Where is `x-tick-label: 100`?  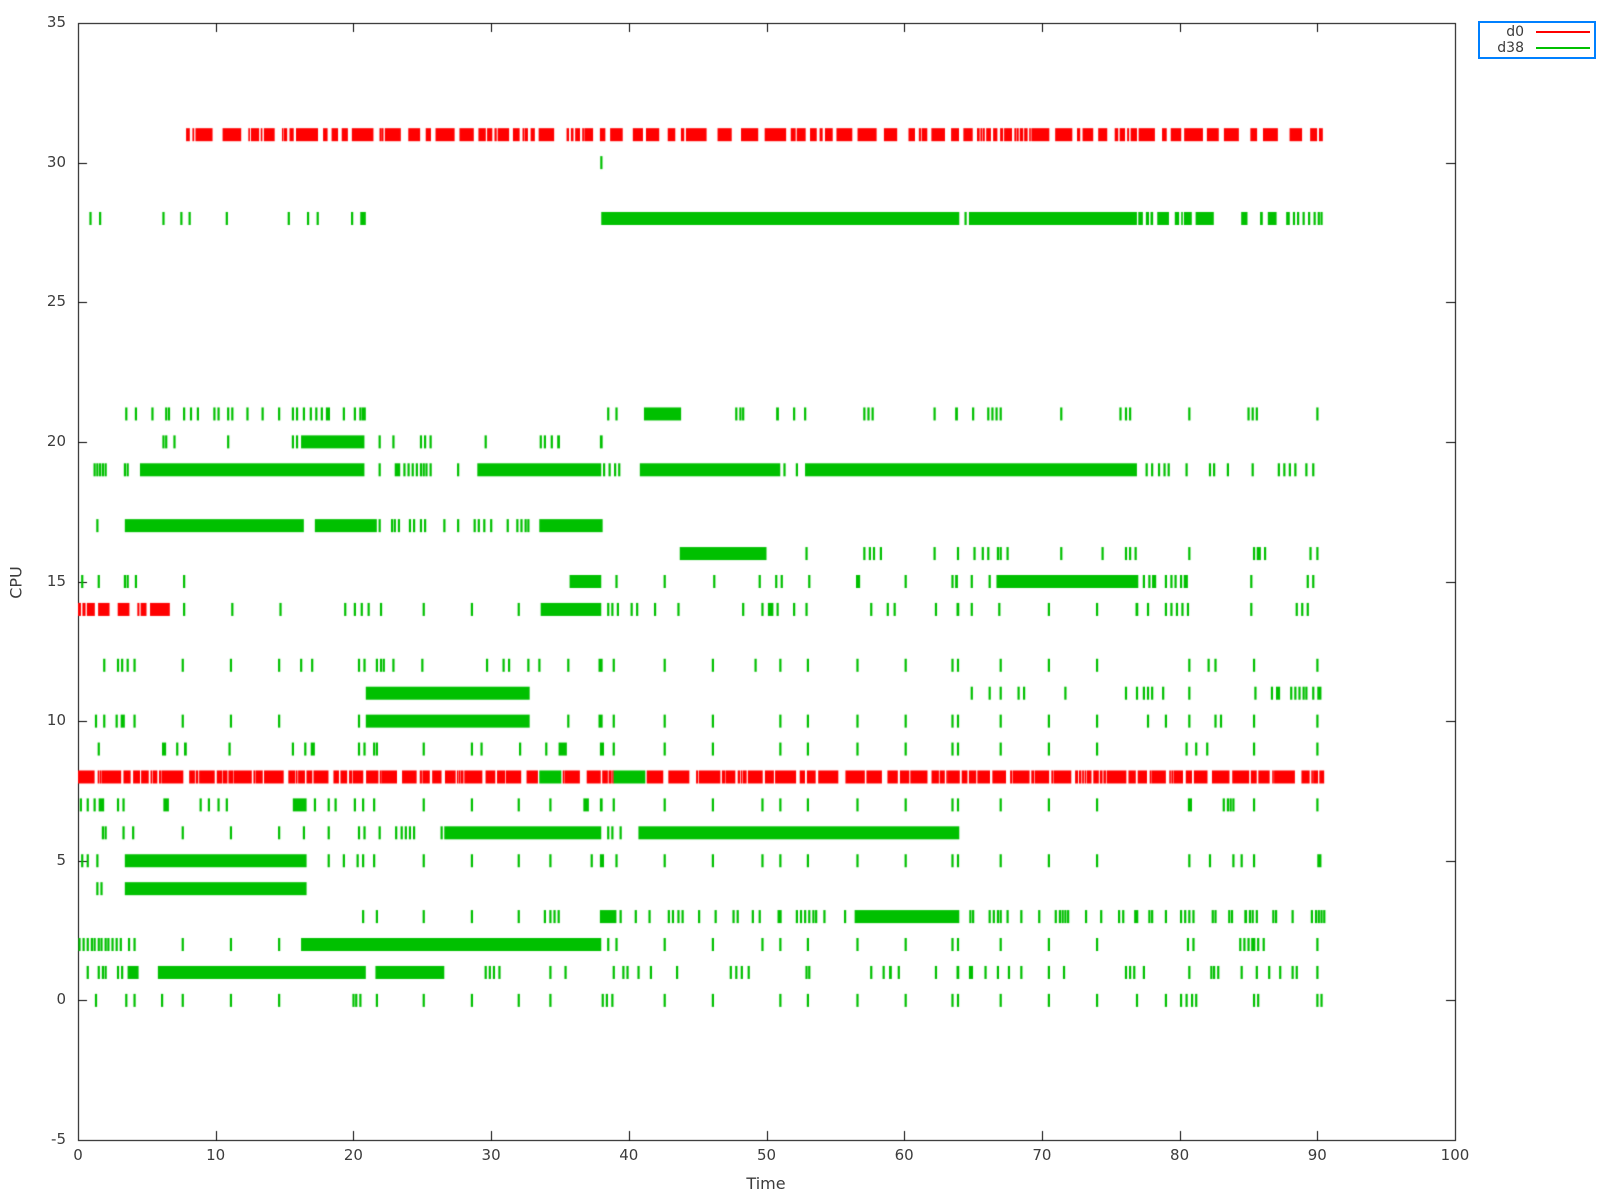
x-tick-label: 100 is located at coordinates (1455, 1155).